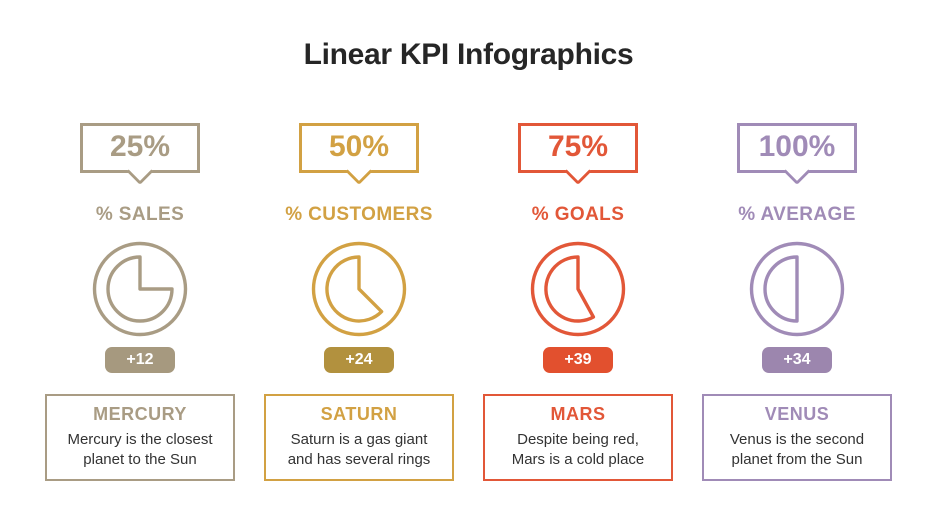 This screenshot has height=527, width=937. I want to click on percent-bubble: 50%, so click(359, 148).